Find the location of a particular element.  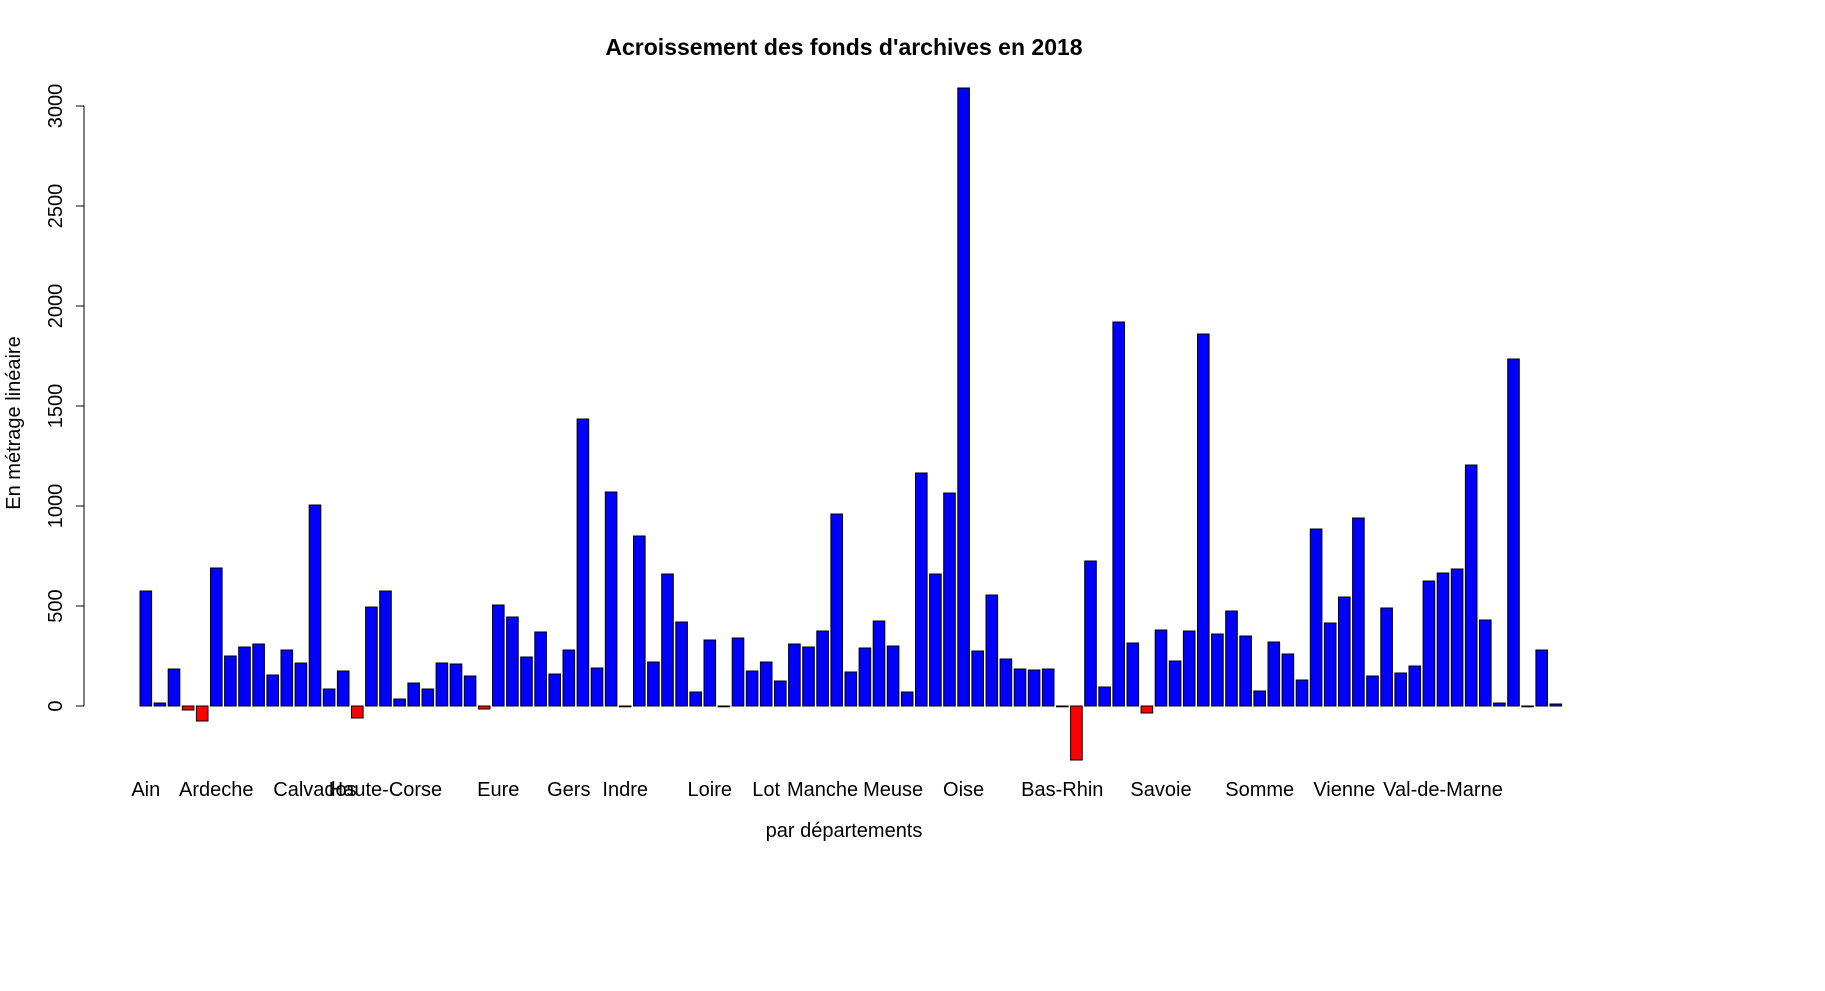

x-axis-label: par départements is located at coordinates (844, 831).